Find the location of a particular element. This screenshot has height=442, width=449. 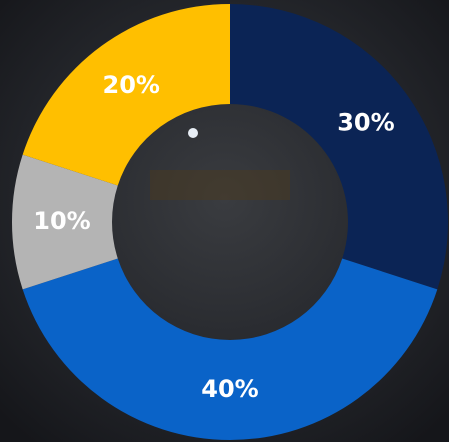

value-label: 40% is located at coordinates (229, 389).